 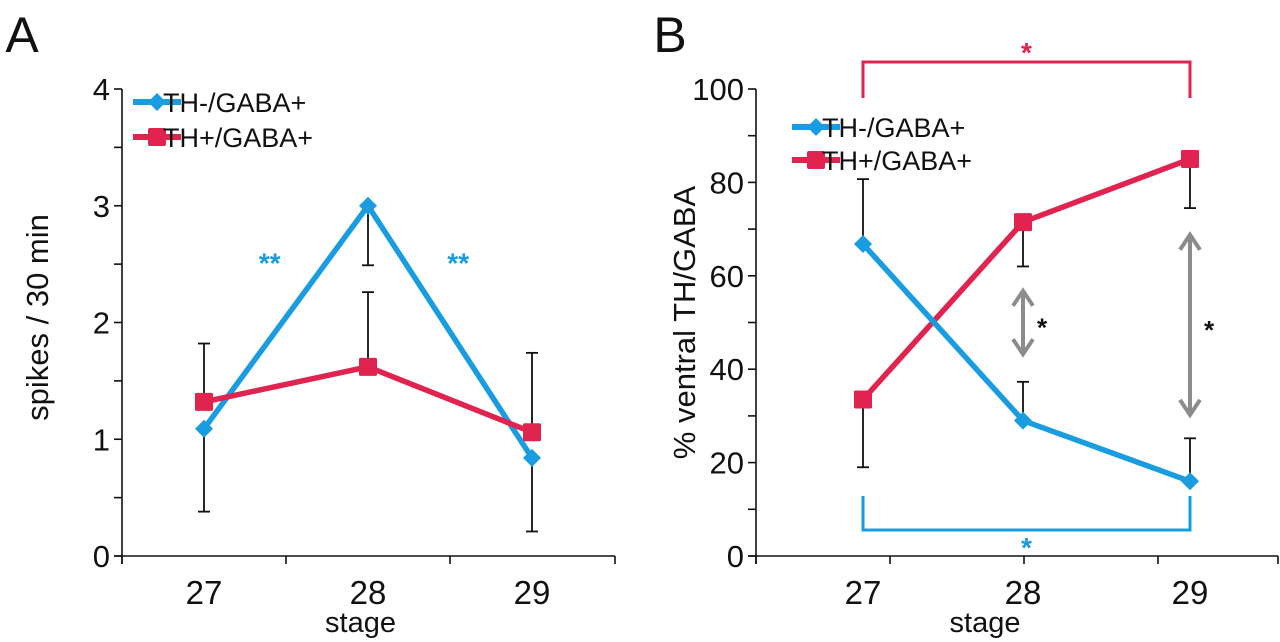 I want to click on y-tick-label: 1, so click(x=101, y=439).